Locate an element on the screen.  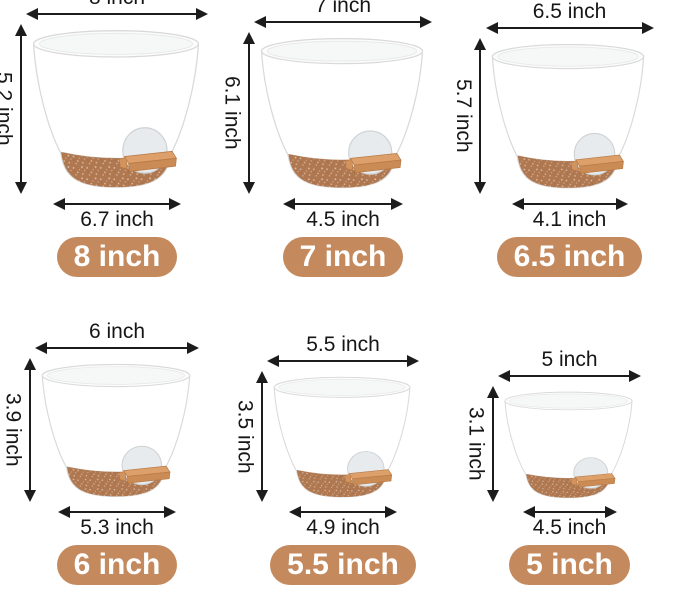
size-badge: 6 inch is located at coordinates (117, 565).